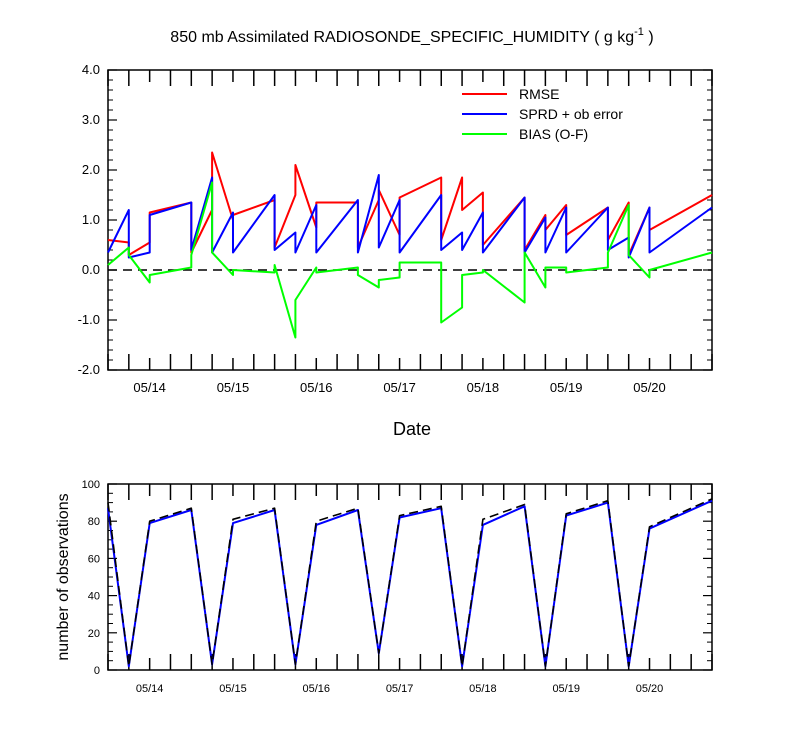 This screenshot has height=750, width=800. I want to click on y-tick-label: -2.0, so click(89, 369).